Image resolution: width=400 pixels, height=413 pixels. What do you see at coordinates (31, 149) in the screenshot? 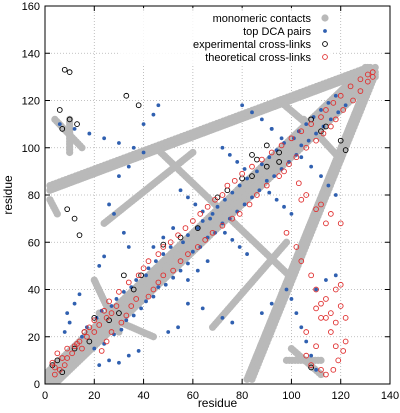
I see `y-tick-label: 100` at bounding box center [31, 149].